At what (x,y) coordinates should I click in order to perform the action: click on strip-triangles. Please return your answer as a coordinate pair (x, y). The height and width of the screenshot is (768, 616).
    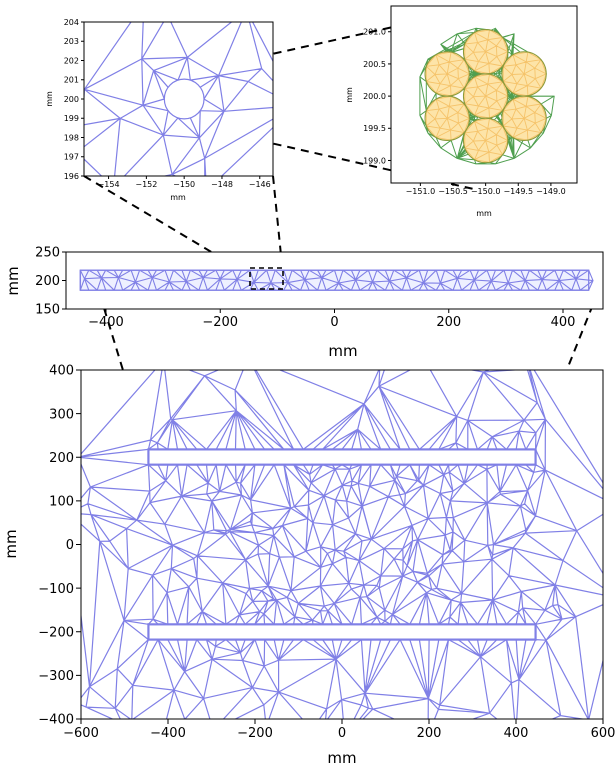
    Looking at the image, I should click on (336, 280).